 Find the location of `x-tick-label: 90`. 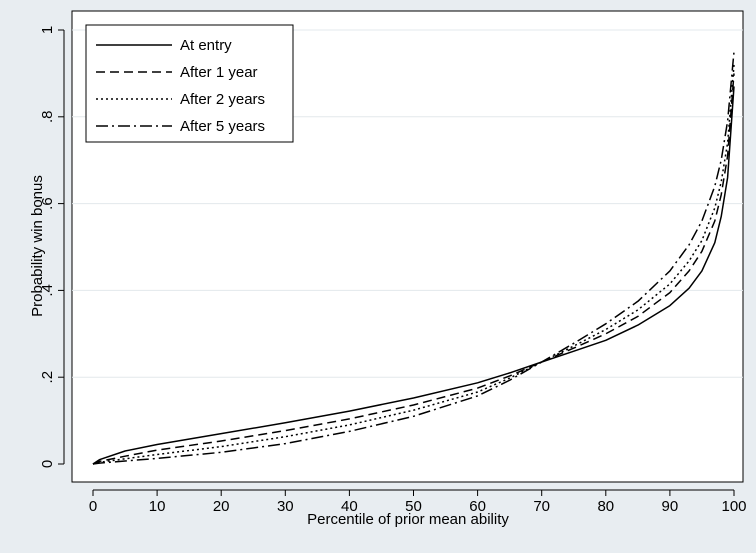

x-tick-label: 90 is located at coordinates (670, 506).